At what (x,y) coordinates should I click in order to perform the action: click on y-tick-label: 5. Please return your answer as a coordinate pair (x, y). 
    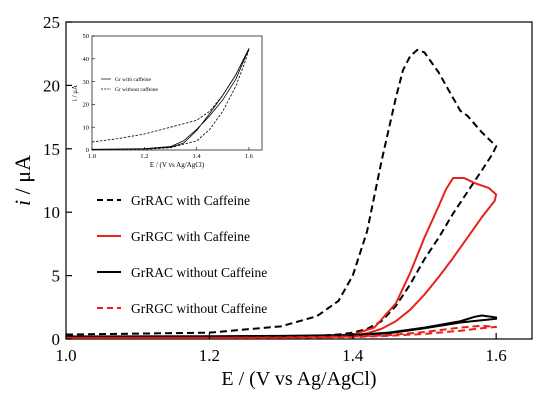
    Looking at the image, I should click on (56, 276).